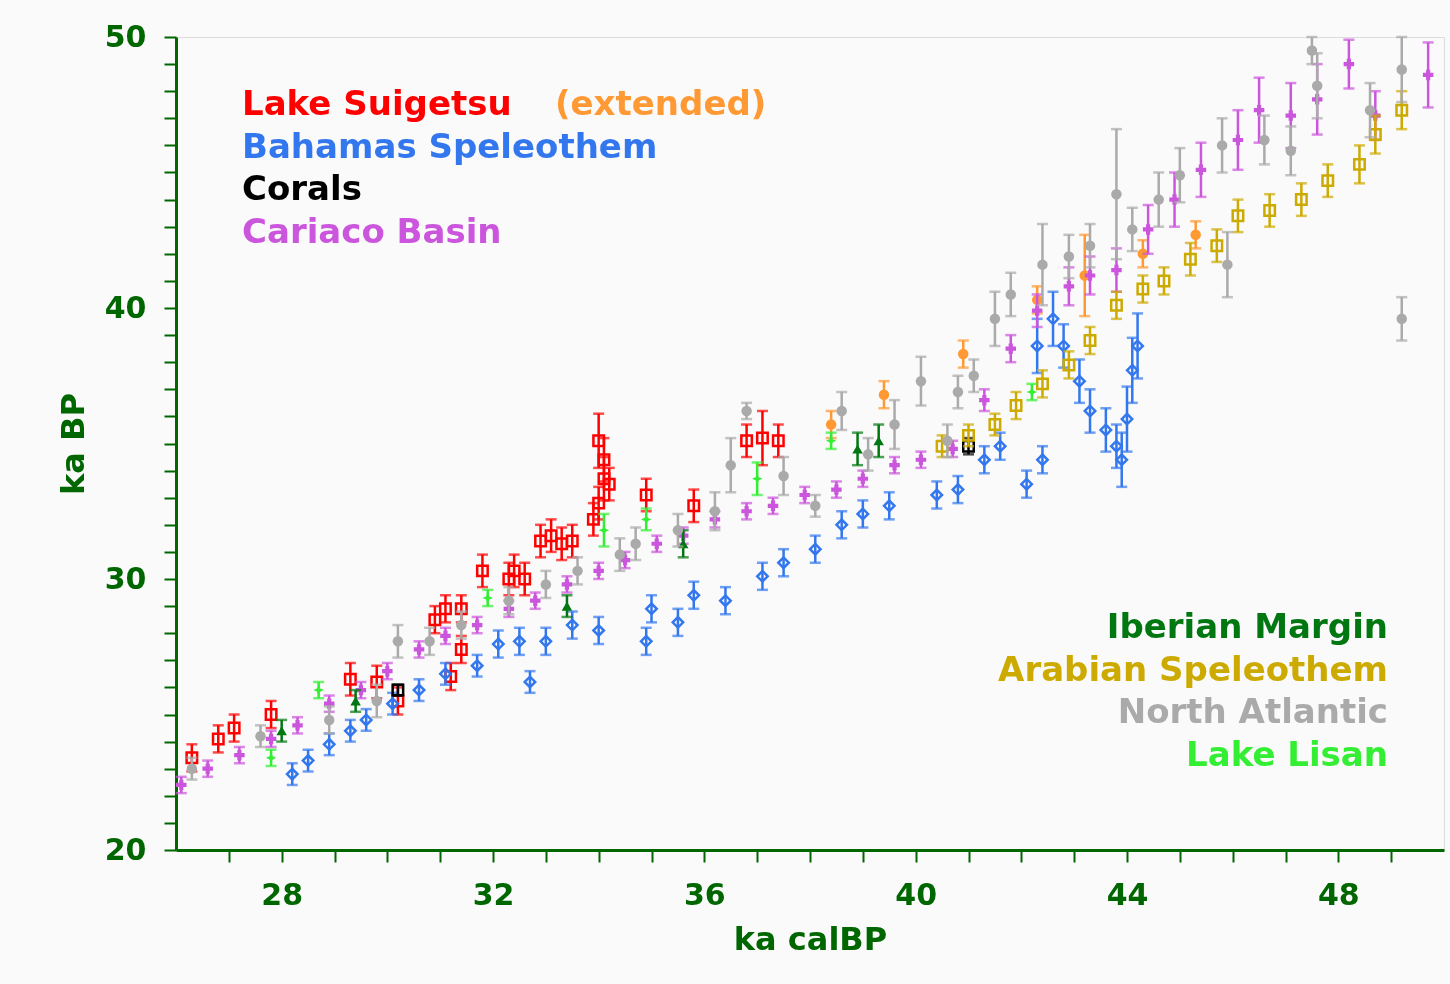 Image resolution: width=1450 pixels, height=984 pixels. What do you see at coordinates (810, 938) in the screenshot?
I see `x-axis-title: ka calBP` at bounding box center [810, 938].